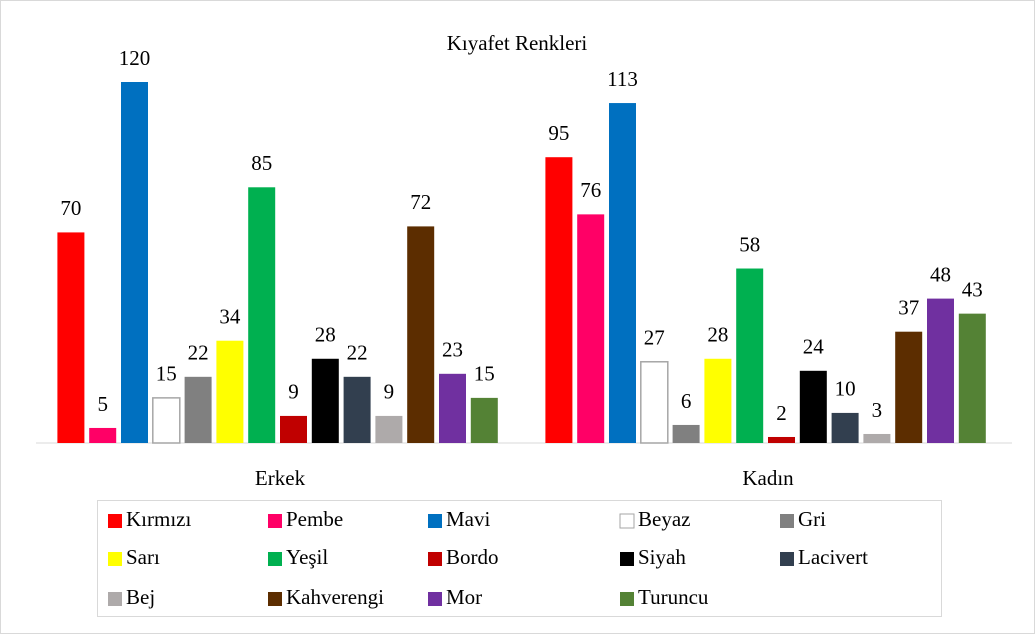 This screenshot has width=1035, height=634. I want to click on data-label: 37, so click(908, 308).